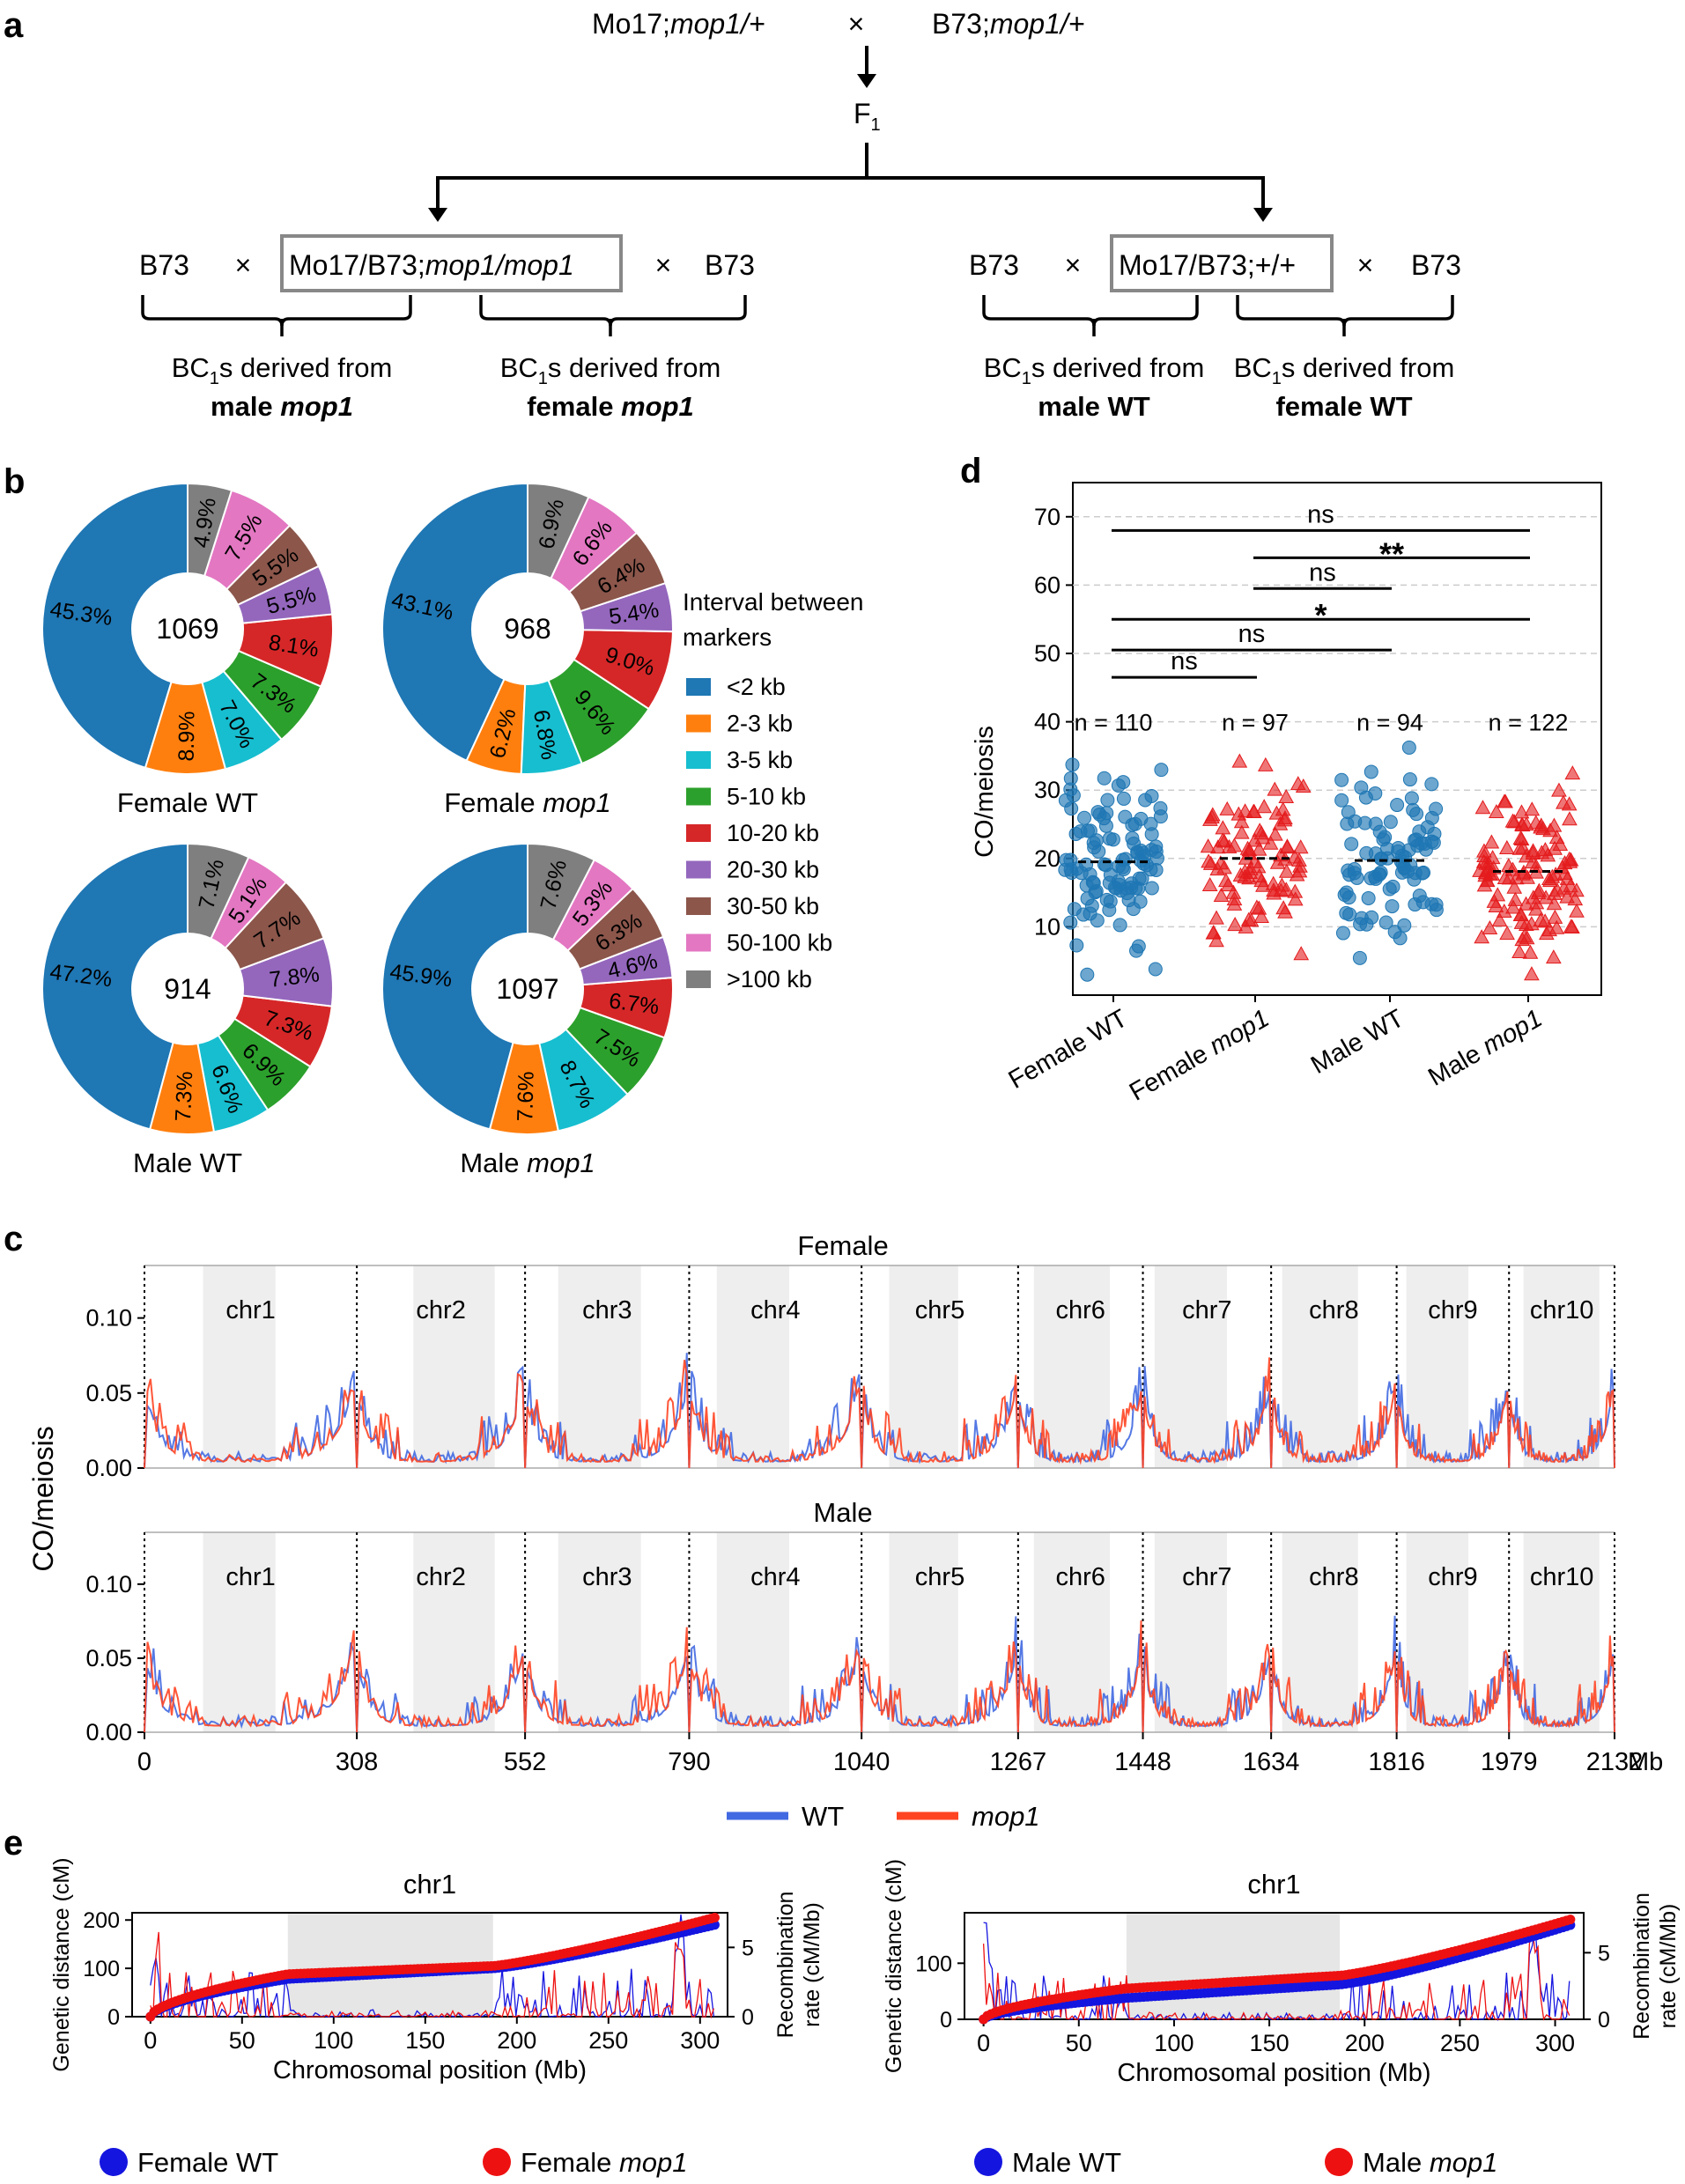  I want to click on bc-label-line2: female mop1, so click(610, 406).